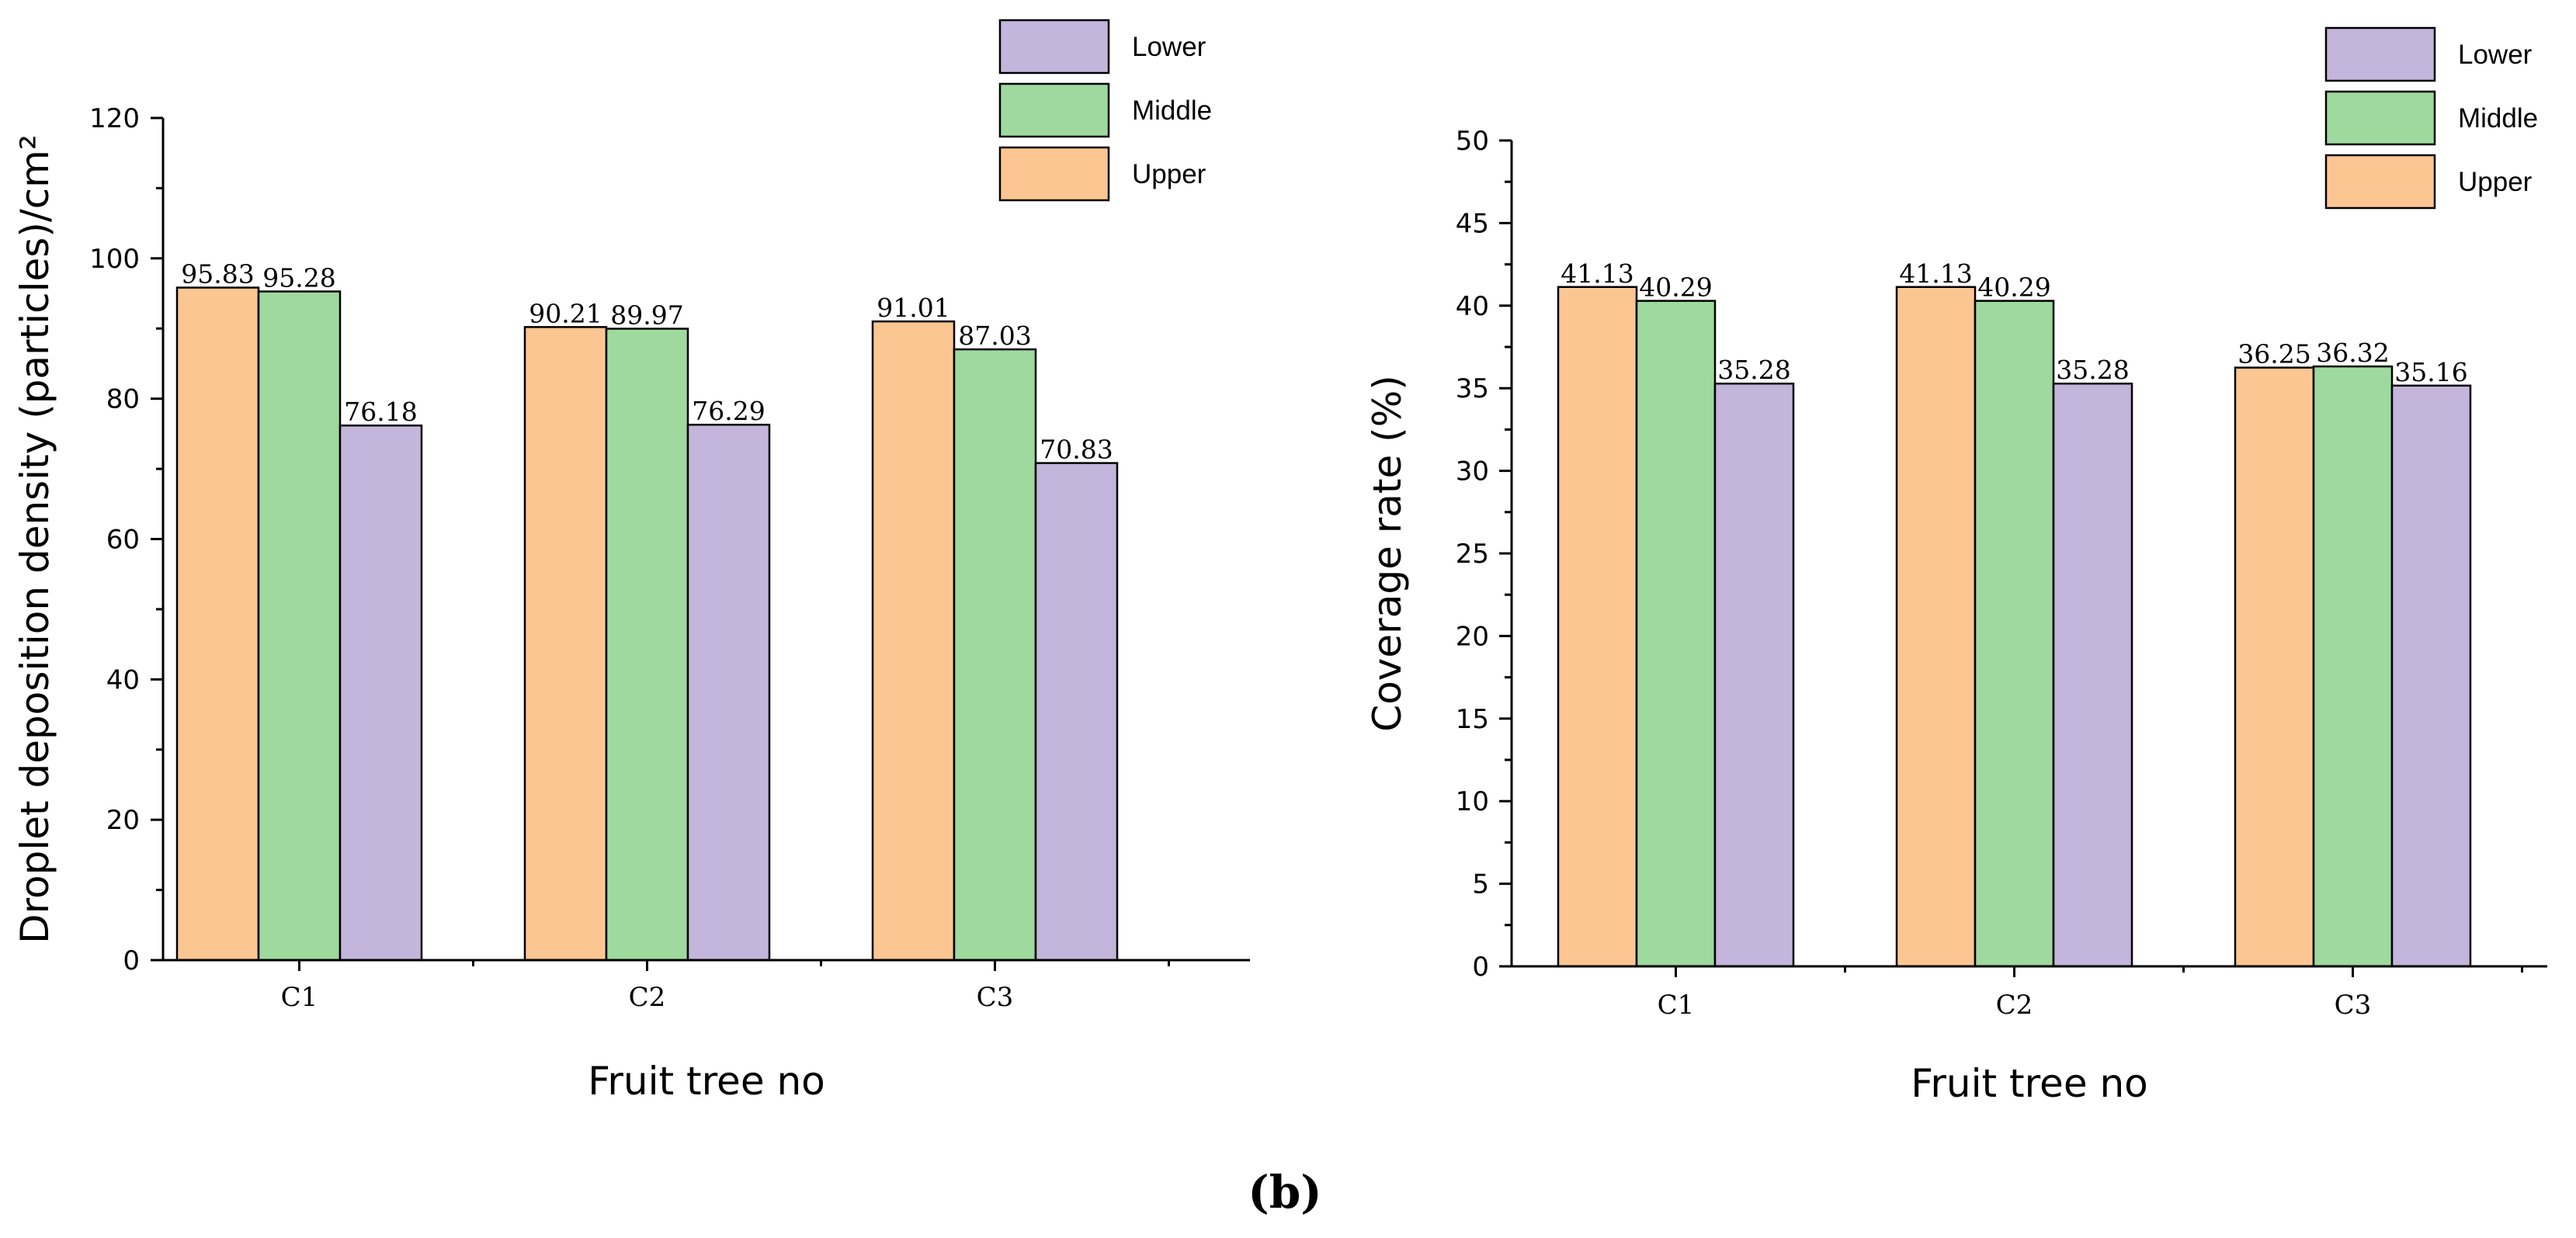 Image resolution: width=2576 pixels, height=1238 pixels. I want to click on data-label-c2-upper: 90.21, so click(565, 313).